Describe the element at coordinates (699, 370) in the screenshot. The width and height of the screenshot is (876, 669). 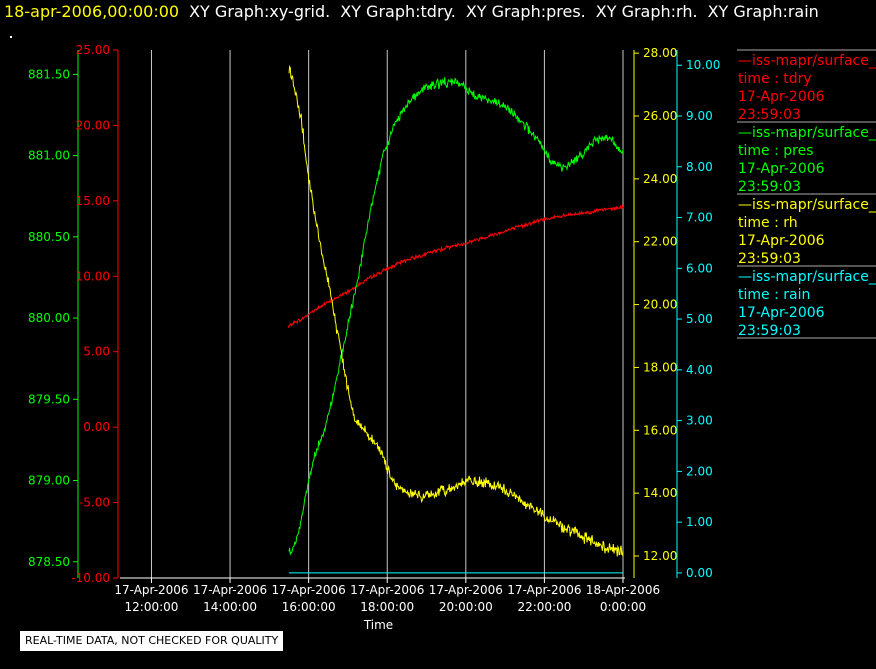
I see `rain-tick-label: 4.00` at that location.